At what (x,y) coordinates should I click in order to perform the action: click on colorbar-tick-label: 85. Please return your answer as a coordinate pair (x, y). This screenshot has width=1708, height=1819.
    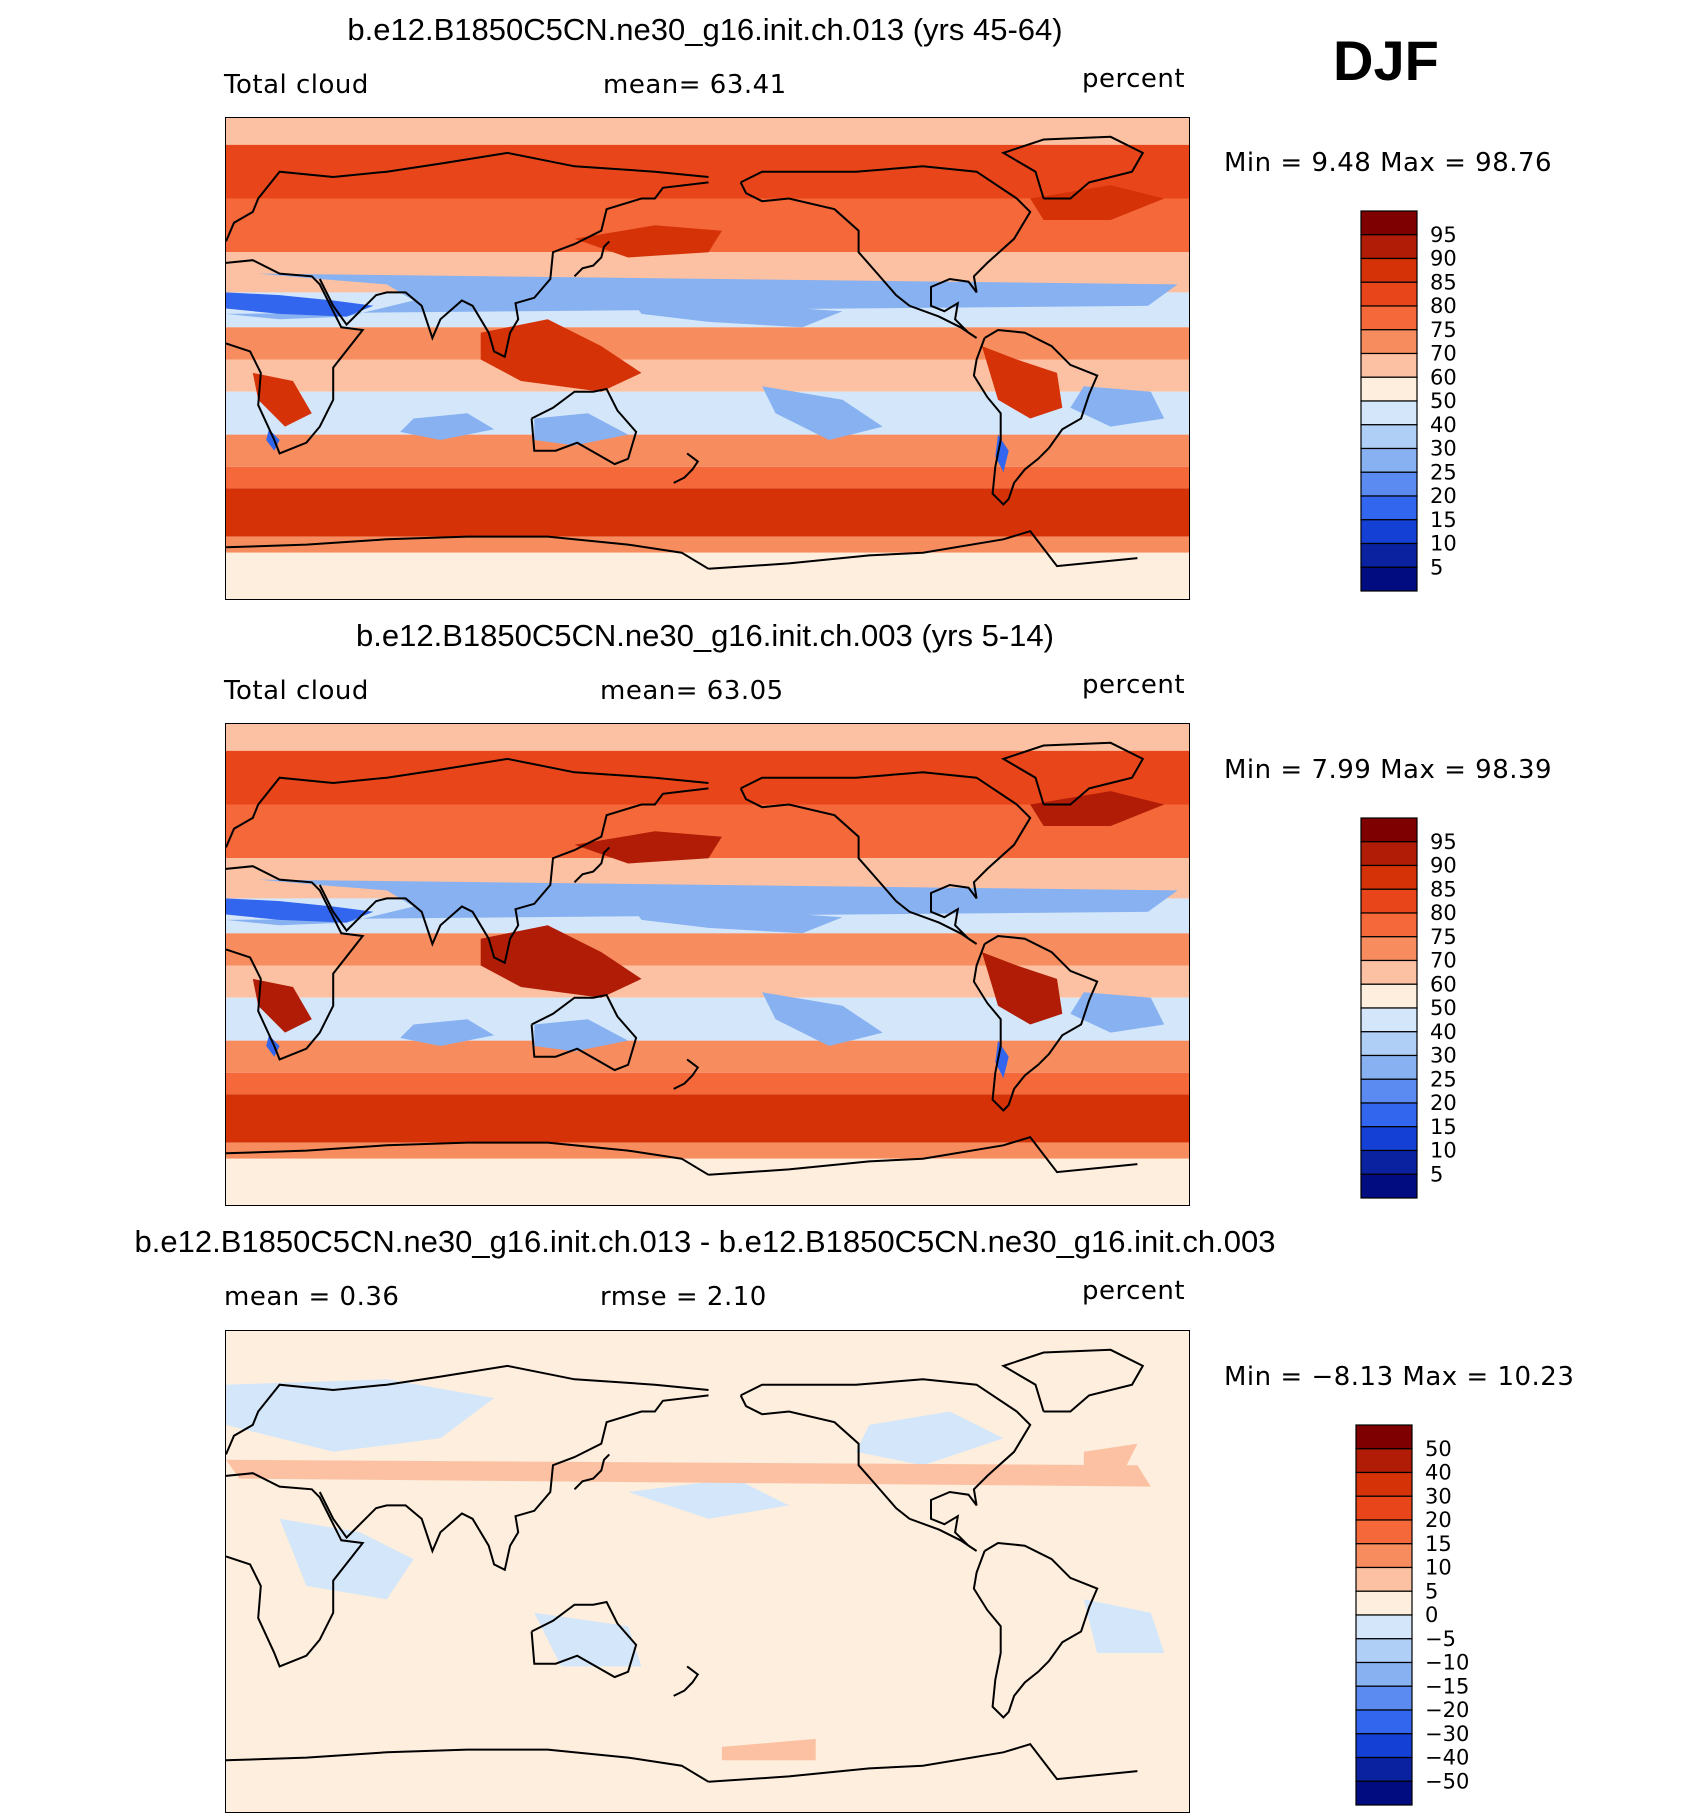
    Looking at the image, I should click on (1443, 282).